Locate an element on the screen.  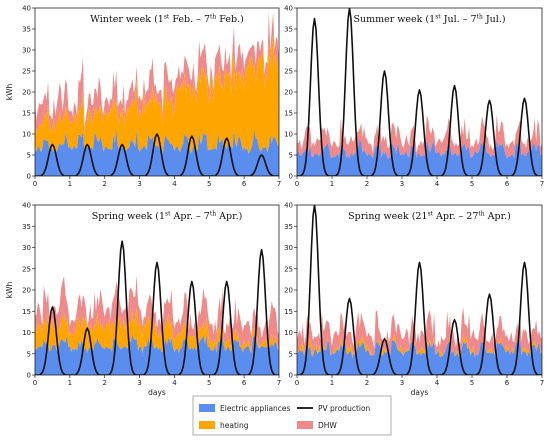
legend-label: heating is located at coordinates (234, 425).